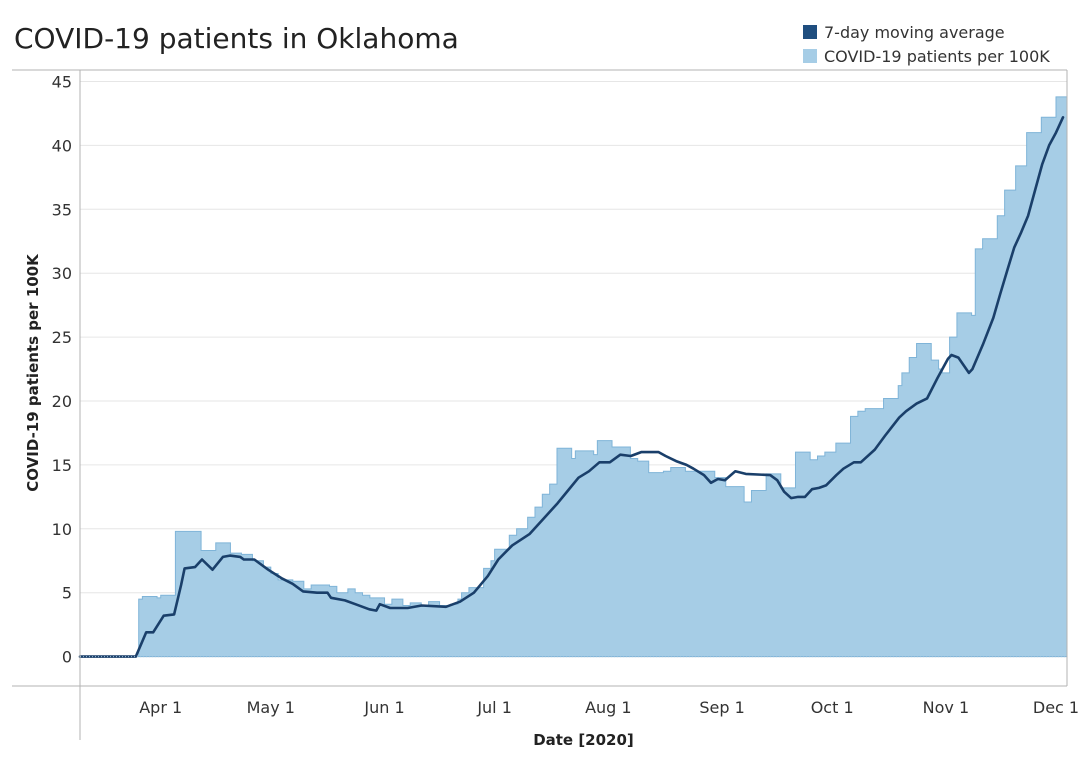 The width and height of the screenshot is (1080, 770). I want to click on y-tick-label-40: 40, so click(62, 145).